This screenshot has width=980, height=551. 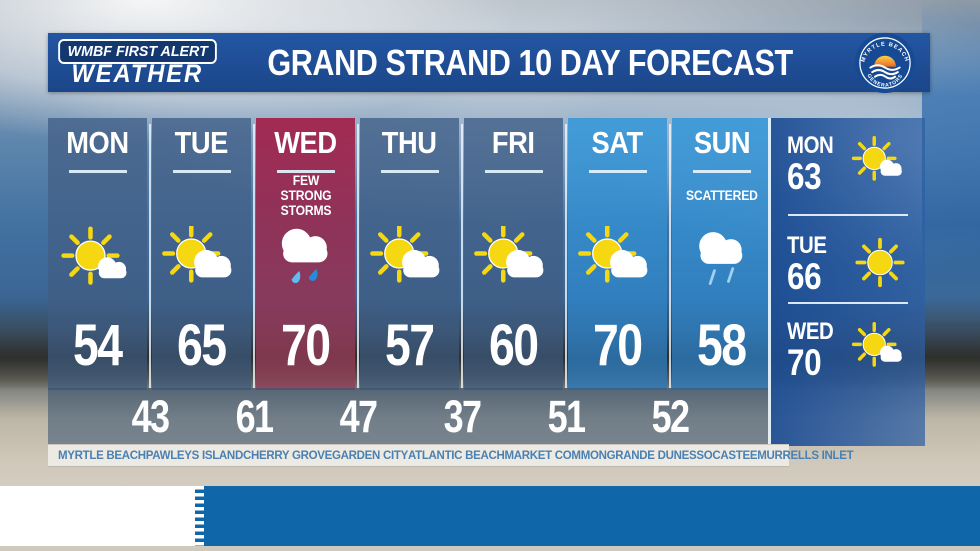 I want to click on page-title: GRAND STRAND 10 DAY FORECAST, so click(x=530, y=62).